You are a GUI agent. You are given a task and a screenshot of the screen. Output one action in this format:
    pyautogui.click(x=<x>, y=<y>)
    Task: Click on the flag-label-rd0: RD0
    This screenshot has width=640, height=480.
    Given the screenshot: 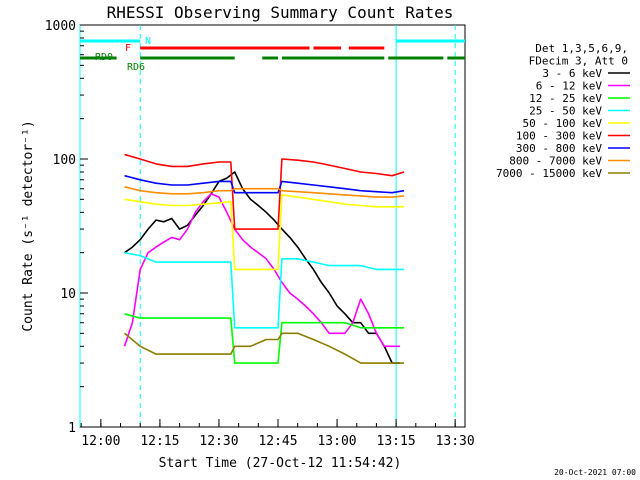 What is the action you would take?
    pyautogui.click(x=104, y=57)
    